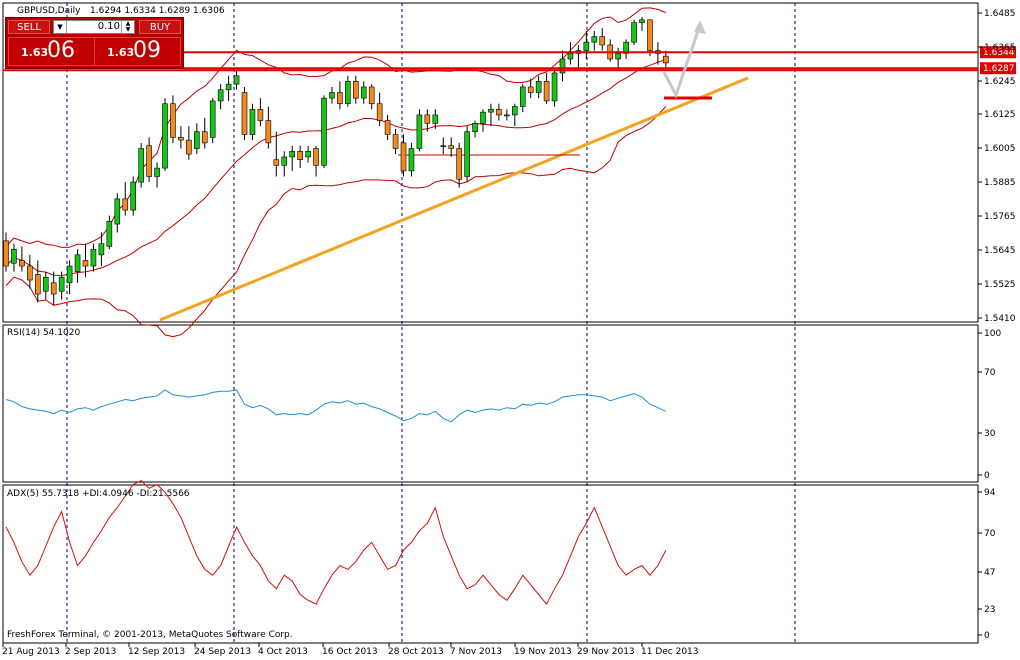 This screenshot has height=660, width=1020. I want to click on lot-size-value: 0.10, so click(108, 26).